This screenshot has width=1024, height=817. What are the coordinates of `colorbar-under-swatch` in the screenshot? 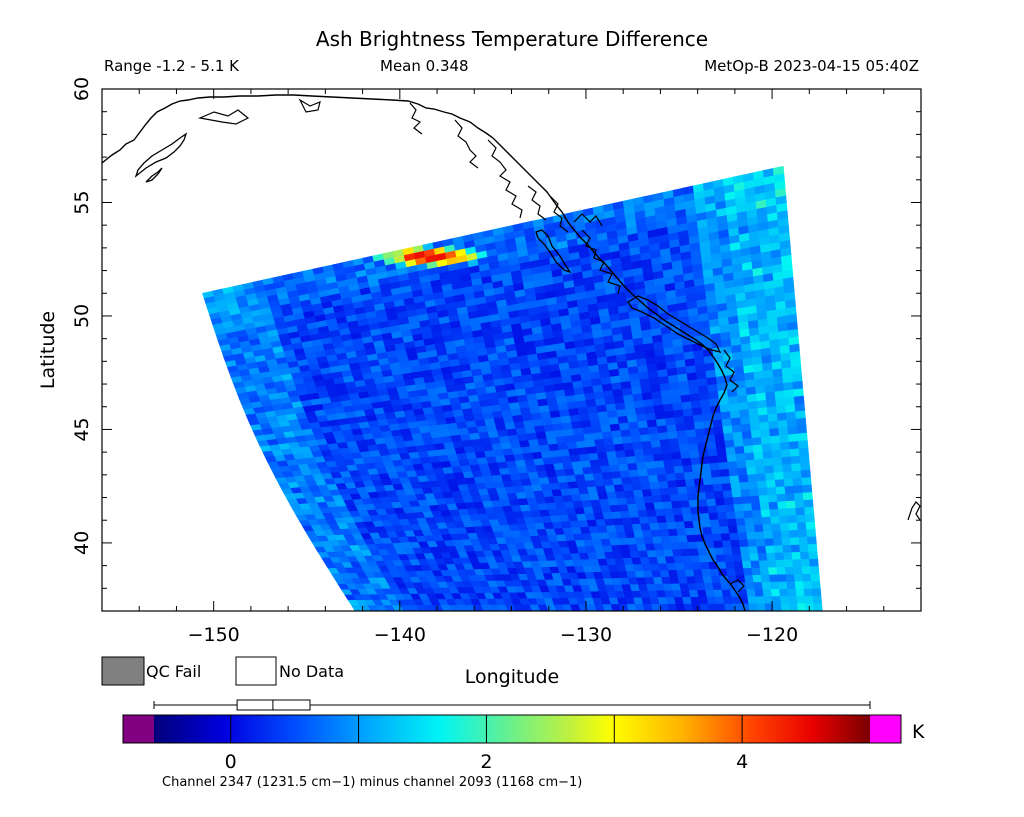 It's located at (138, 729).